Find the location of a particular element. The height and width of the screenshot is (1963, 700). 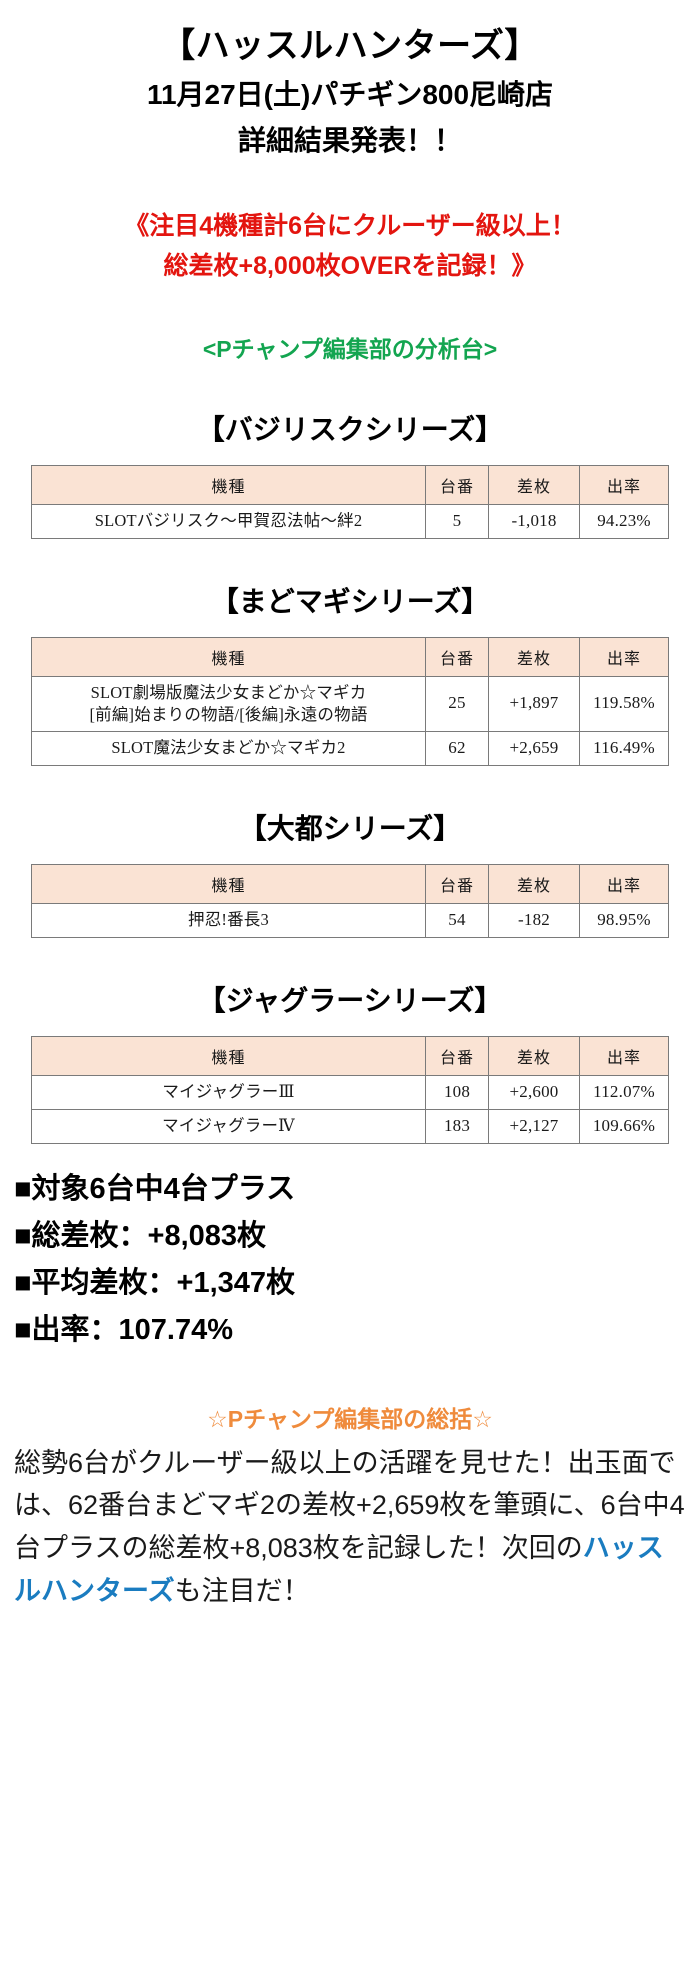

table-row: マイジャグラーⅢ 108 +2,600 112.07% is located at coordinates (350, 1092).